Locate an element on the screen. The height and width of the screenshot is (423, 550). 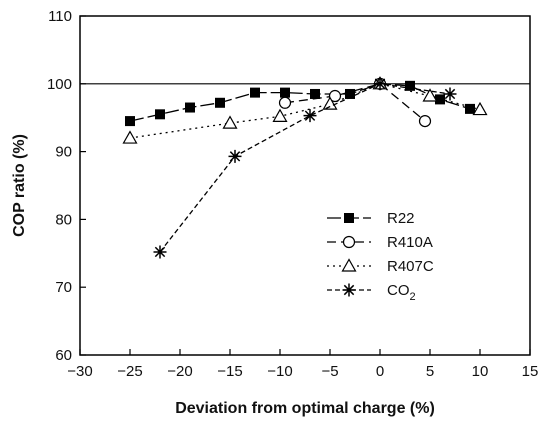
legend-label-text: R407C is located at coordinates (410, 266).